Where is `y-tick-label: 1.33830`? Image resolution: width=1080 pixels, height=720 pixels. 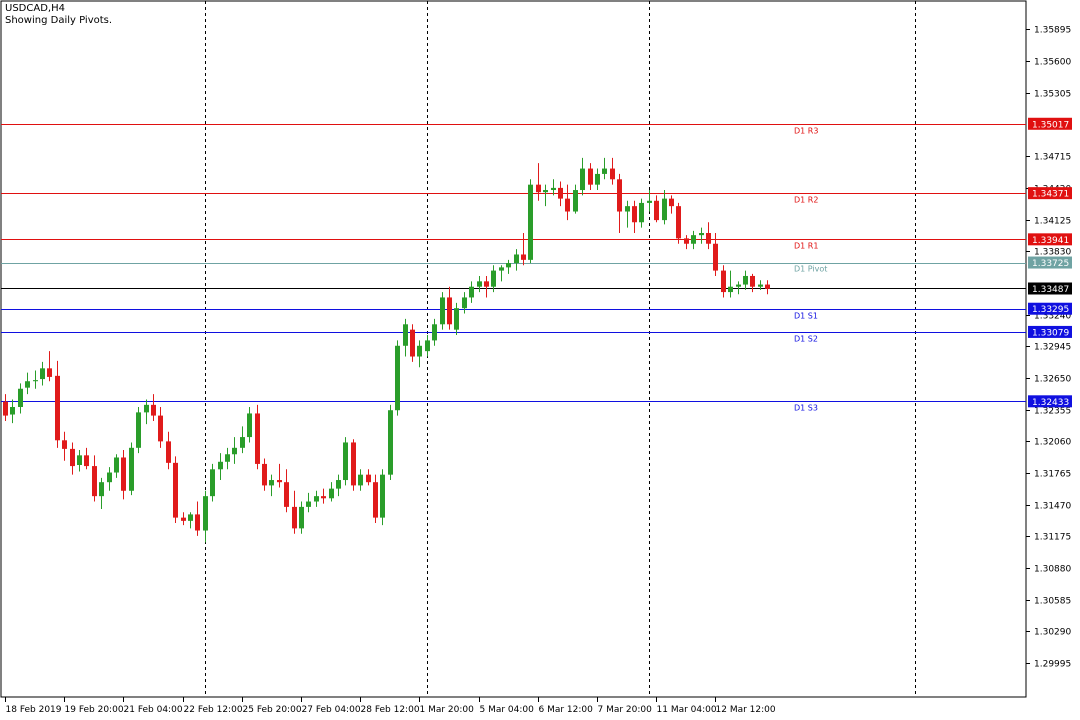 y-tick-label: 1.33830 is located at coordinates (1052, 253).